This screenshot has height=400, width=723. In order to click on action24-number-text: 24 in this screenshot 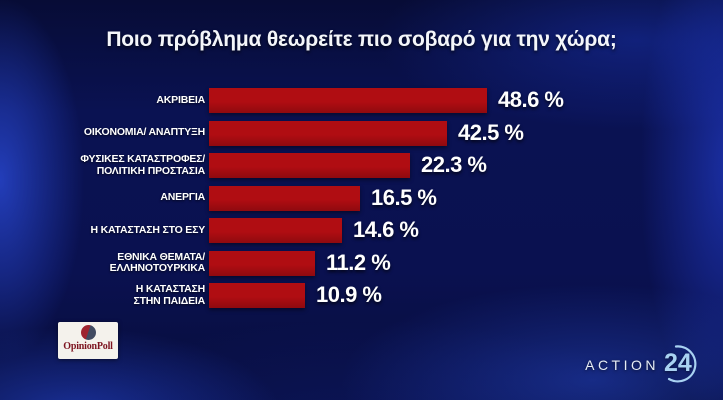, I will do `click(678, 363)`.